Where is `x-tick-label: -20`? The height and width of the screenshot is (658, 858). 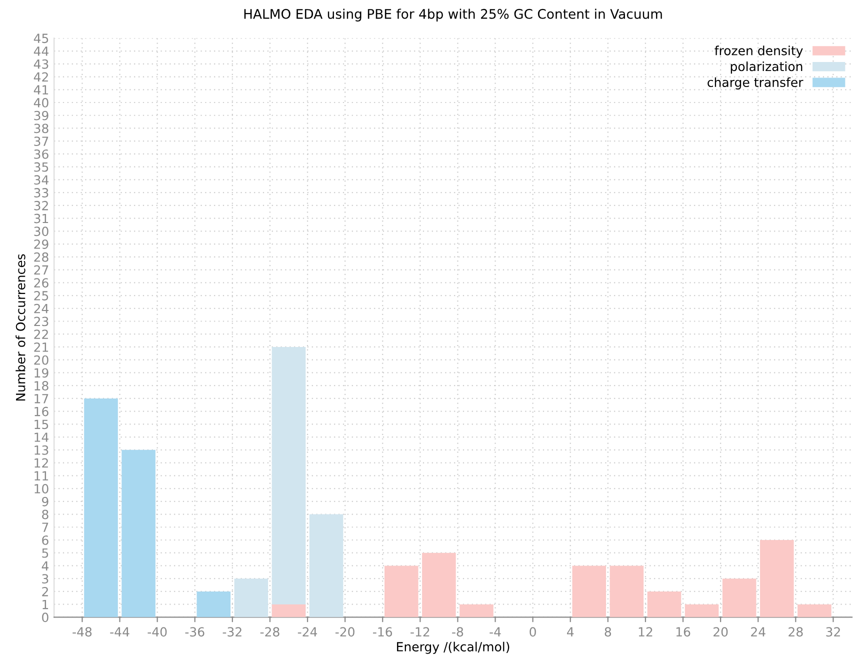 x-tick-label: -20 is located at coordinates (344, 632).